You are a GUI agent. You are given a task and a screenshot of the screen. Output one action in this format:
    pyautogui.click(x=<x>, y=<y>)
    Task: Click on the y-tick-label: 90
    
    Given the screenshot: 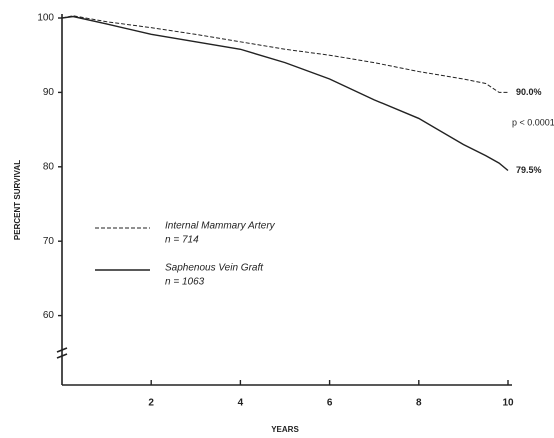 What is the action you would take?
    pyautogui.click(x=49, y=92)
    